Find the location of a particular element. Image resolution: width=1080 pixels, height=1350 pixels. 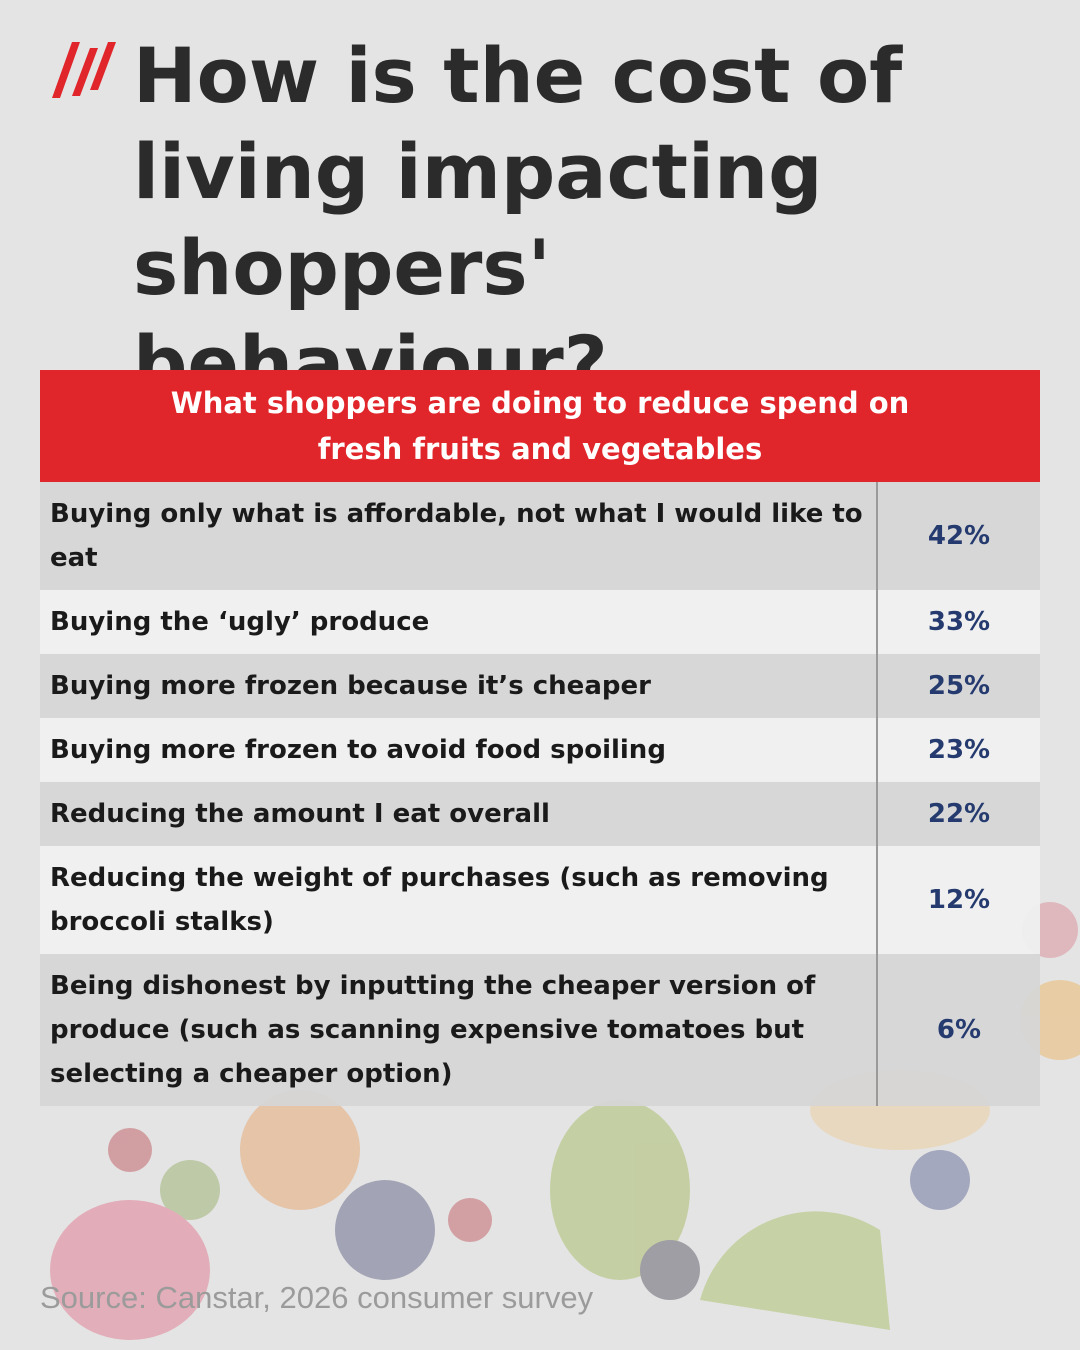

row-value: 33% is located at coordinates (958, 622).